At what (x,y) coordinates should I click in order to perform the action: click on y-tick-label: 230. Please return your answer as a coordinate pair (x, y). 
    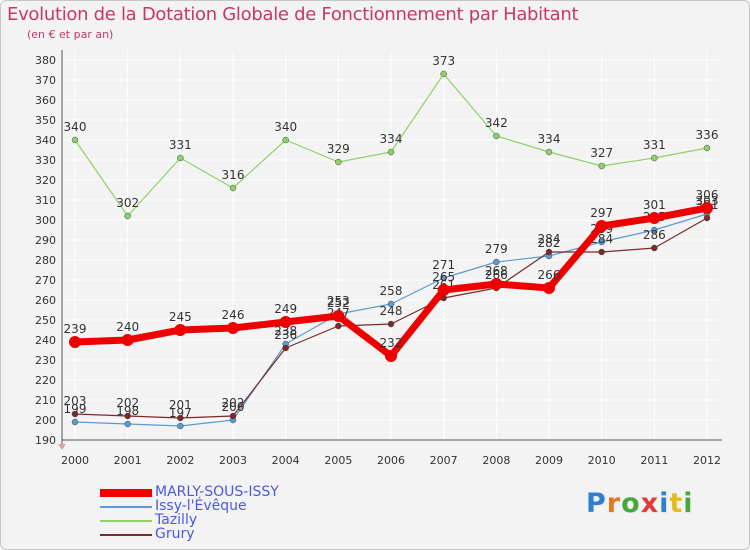
    Looking at the image, I should click on (45, 360).